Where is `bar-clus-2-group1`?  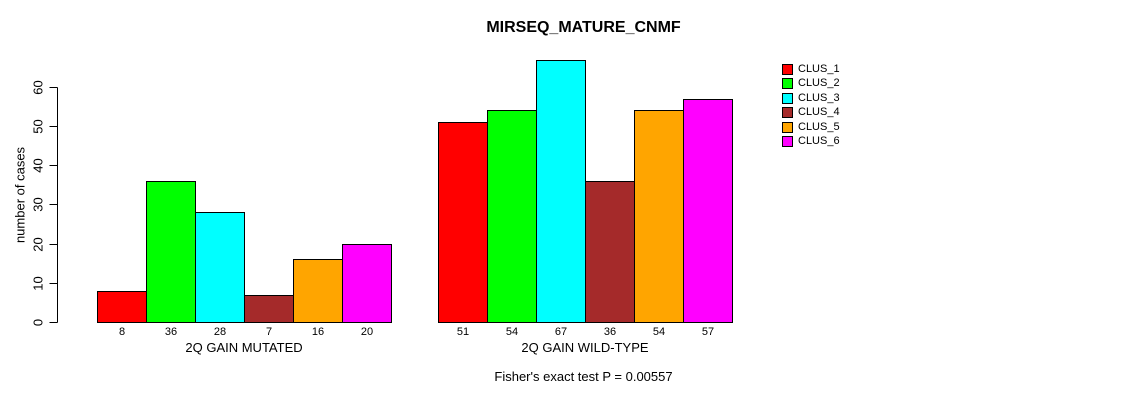
bar-clus-2-group1 is located at coordinates (512, 216).